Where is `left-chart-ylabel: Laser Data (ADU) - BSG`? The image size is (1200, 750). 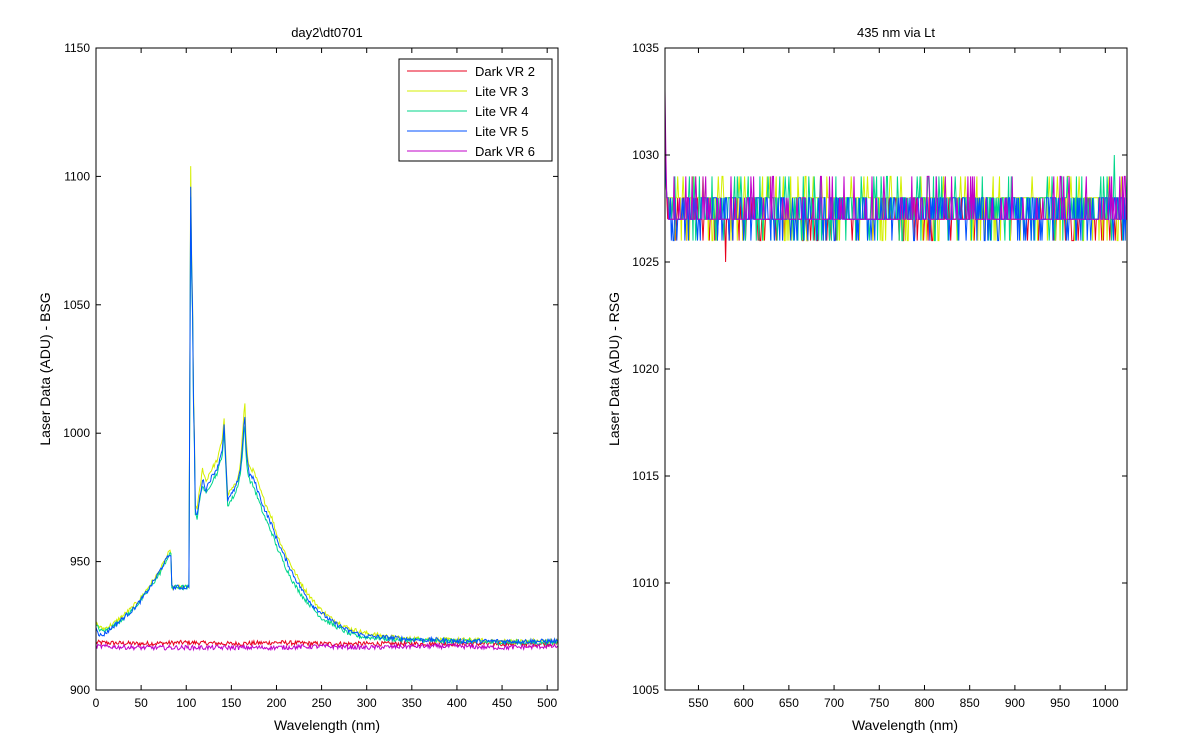 left-chart-ylabel: Laser Data (ADU) - BSG is located at coordinates (45, 368).